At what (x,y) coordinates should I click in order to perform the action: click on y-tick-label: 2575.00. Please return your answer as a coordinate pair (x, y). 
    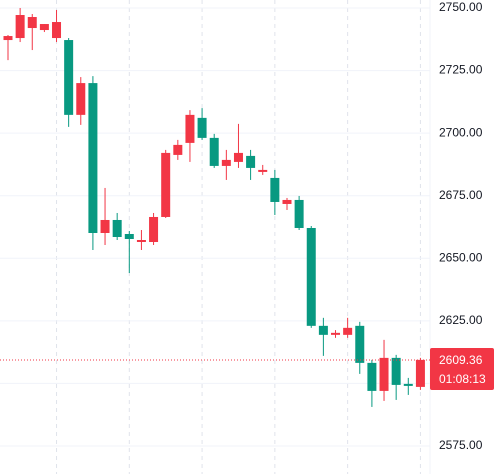
    Looking at the image, I should click on (461, 445).